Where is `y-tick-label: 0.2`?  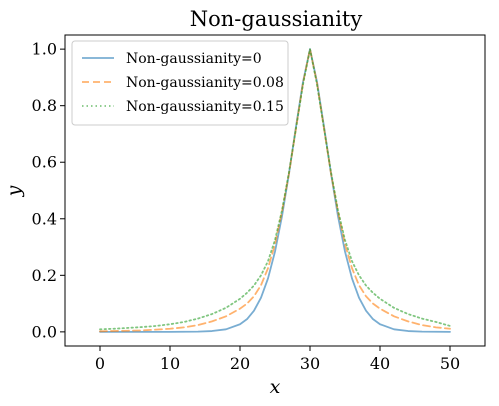 y-tick-label: 0.2 is located at coordinates (44, 275).